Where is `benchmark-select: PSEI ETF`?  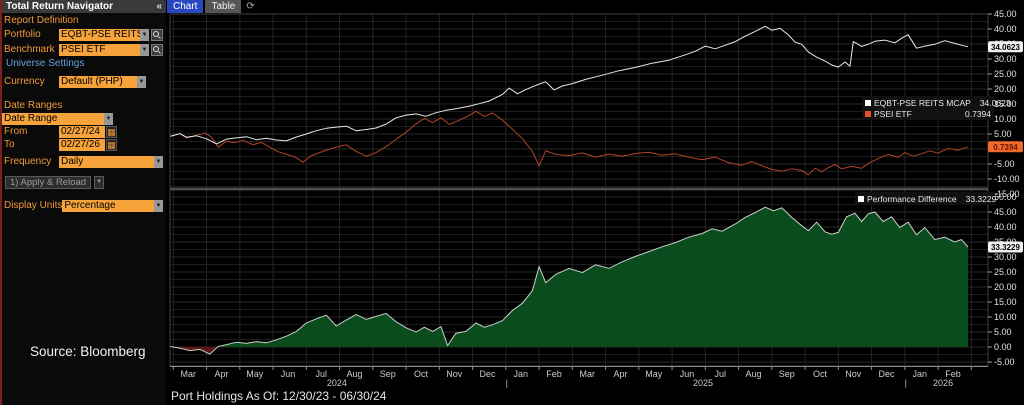 benchmark-select: PSEI ETF is located at coordinates (99, 49).